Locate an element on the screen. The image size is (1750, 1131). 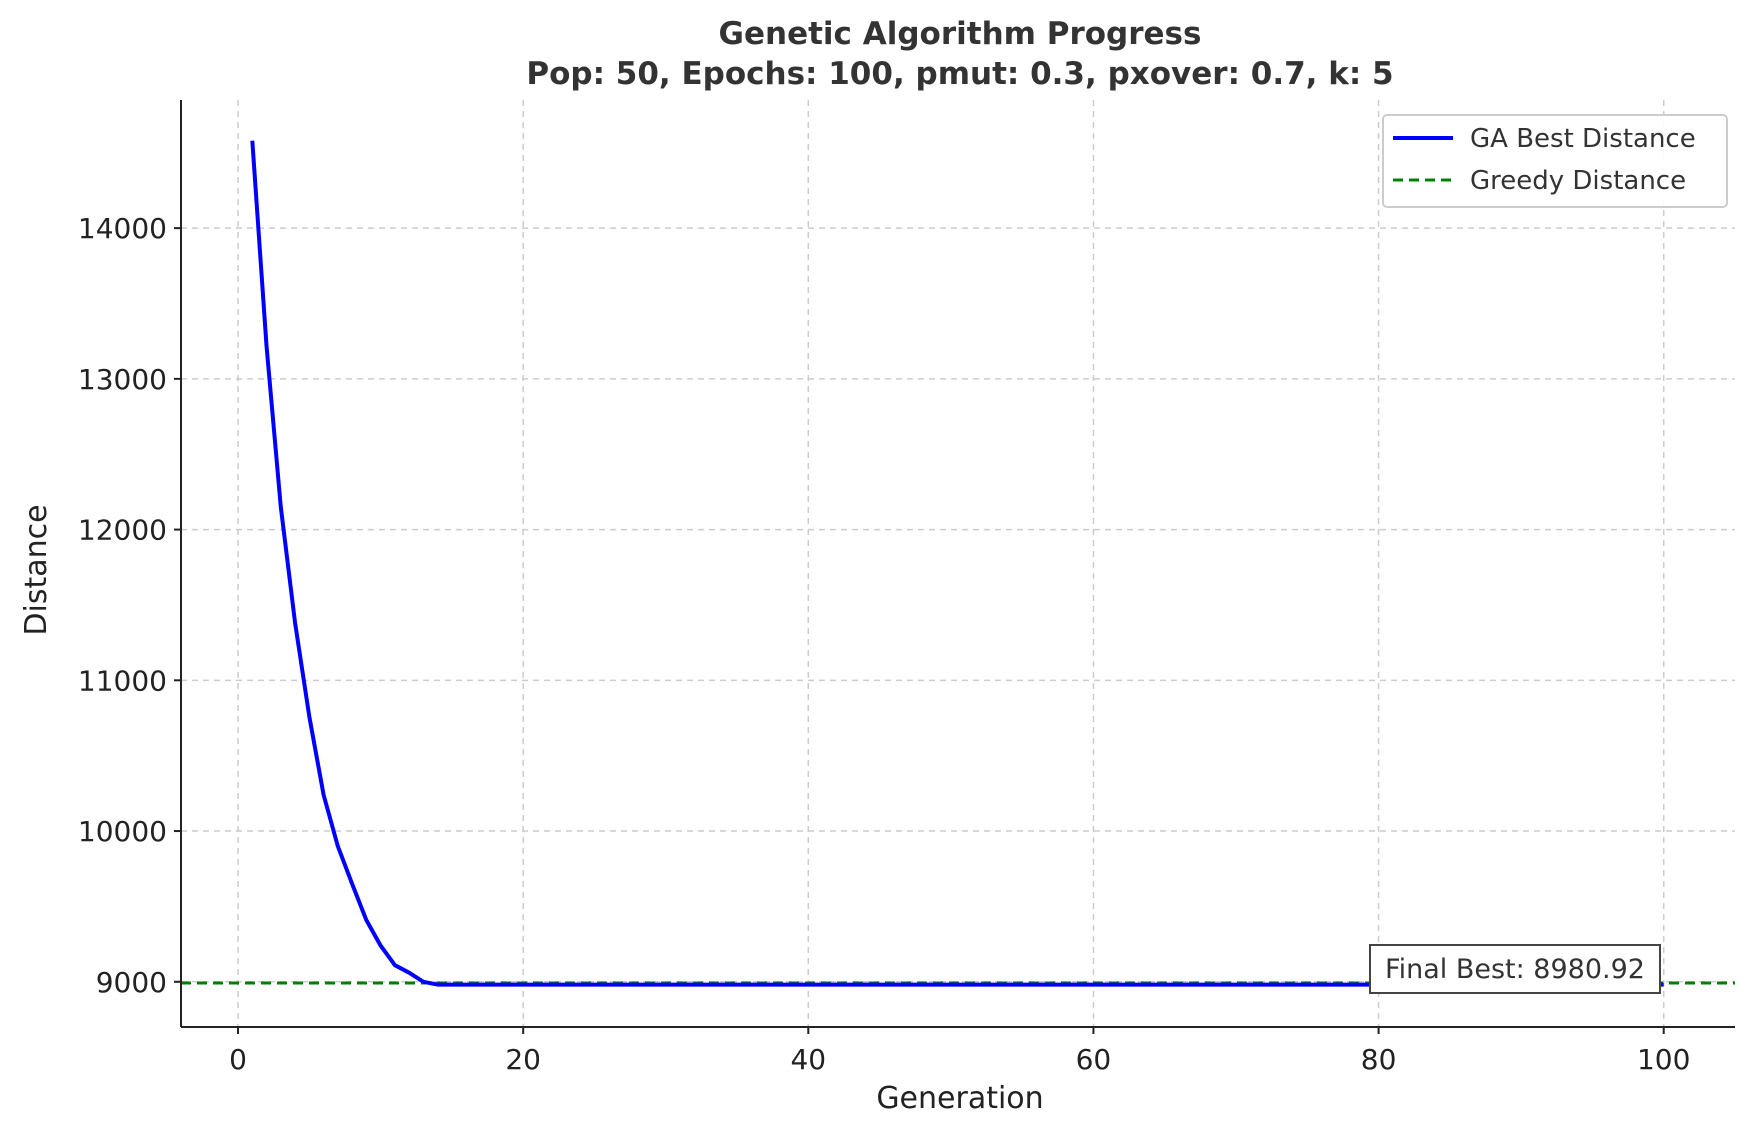
x-tick-label: 60 is located at coordinates (1094, 1059).